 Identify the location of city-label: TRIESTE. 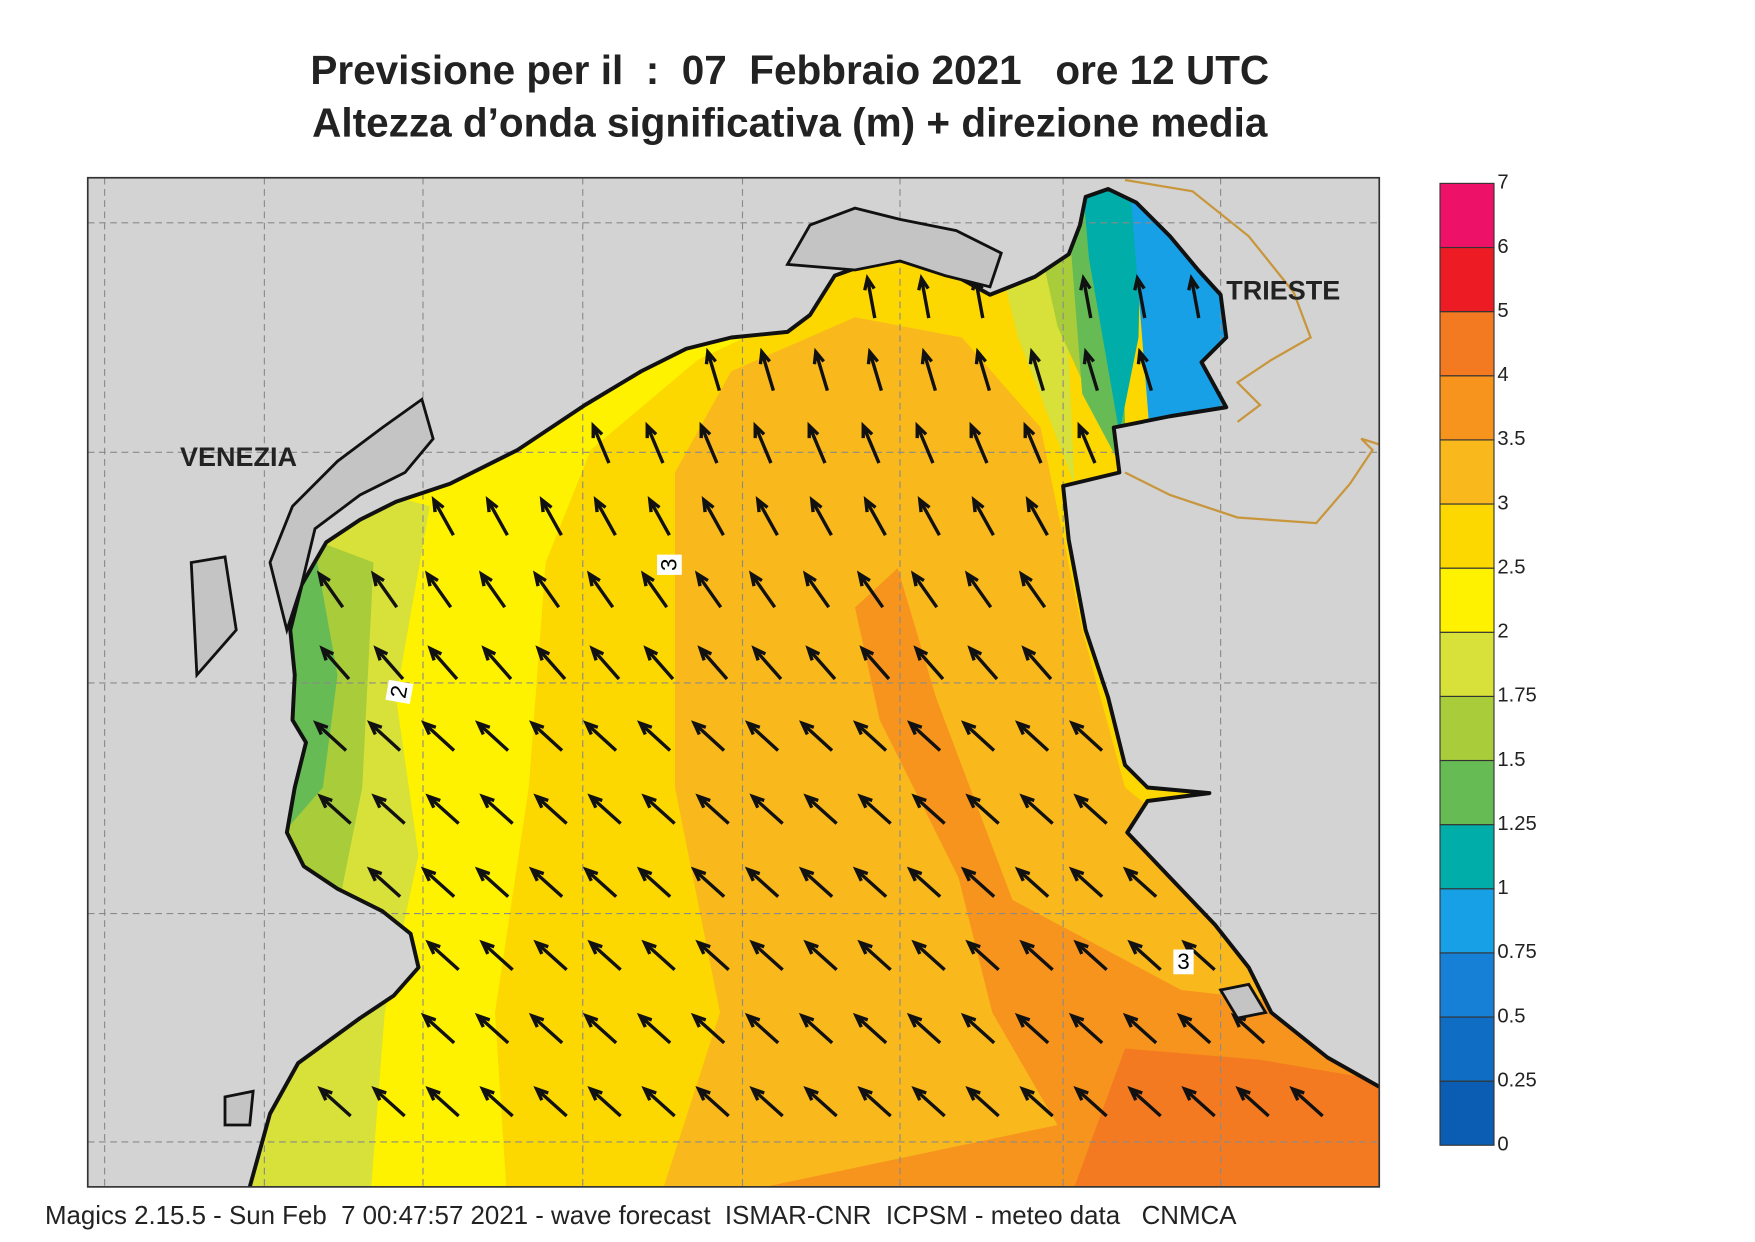
(1283, 291).